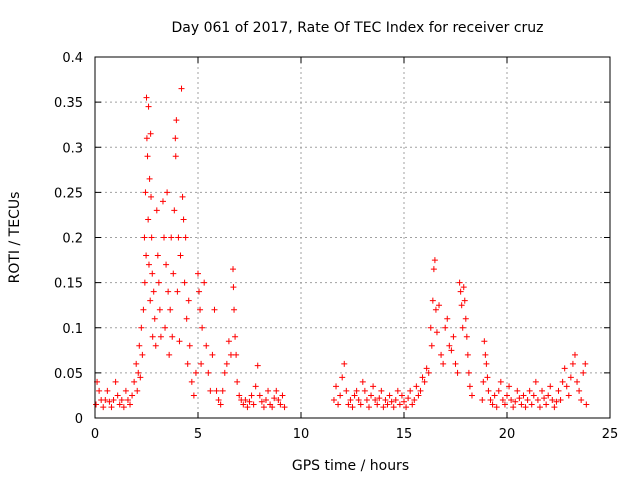 The image size is (640, 480). I want to click on x-tick-label: 5, so click(198, 434).